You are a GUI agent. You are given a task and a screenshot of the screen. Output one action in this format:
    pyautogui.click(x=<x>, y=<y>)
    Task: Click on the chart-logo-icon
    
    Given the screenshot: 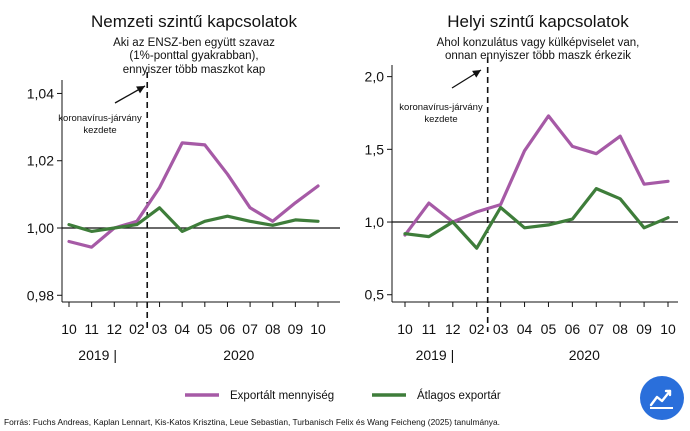 What is the action you would take?
    pyautogui.click(x=662, y=398)
    